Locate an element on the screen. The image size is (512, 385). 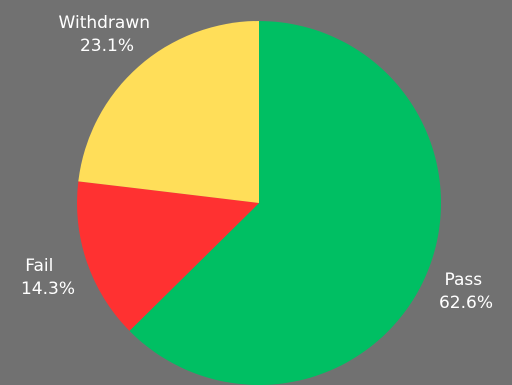
slice-label-fail-name: Fail is located at coordinates (39, 266).